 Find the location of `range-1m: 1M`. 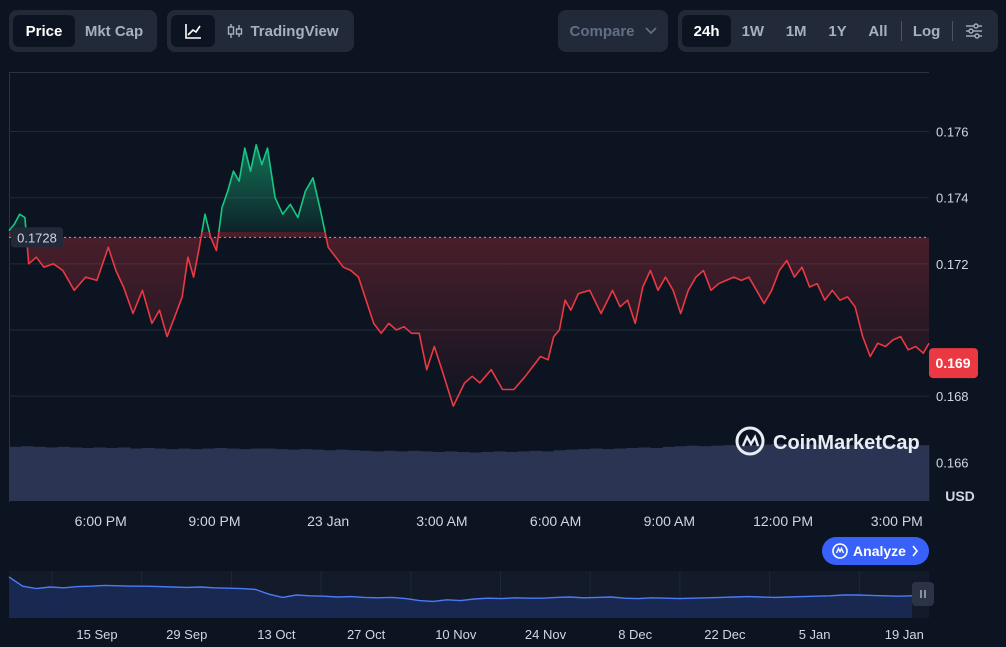

range-1m: 1M is located at coordinates (796, 31).